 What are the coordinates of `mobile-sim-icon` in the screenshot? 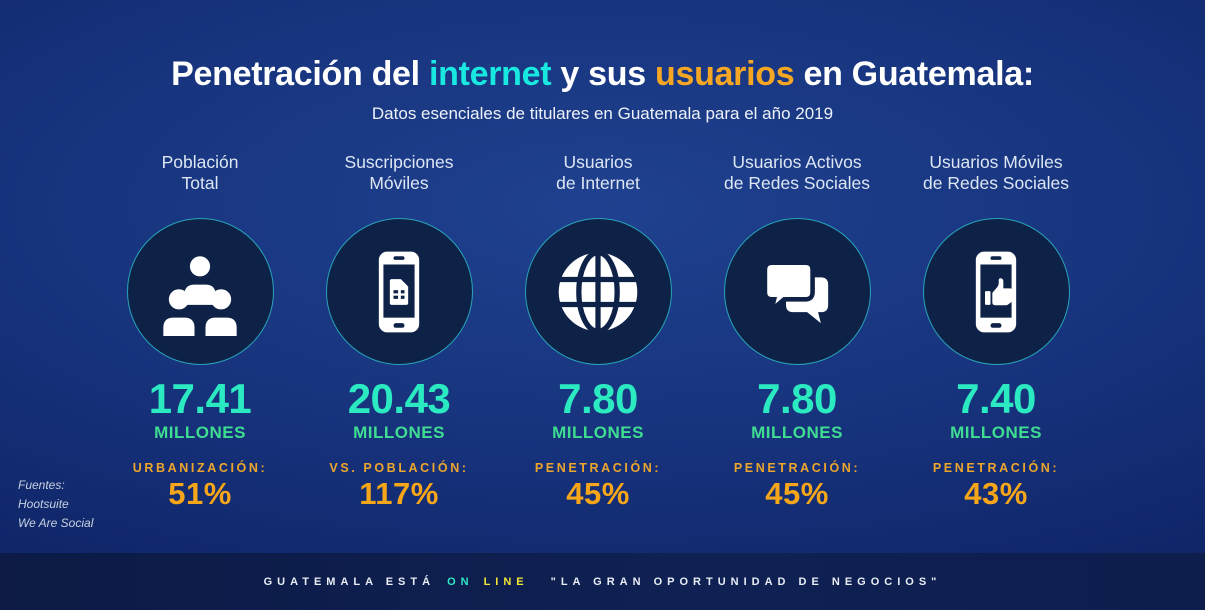 It's located at (399, 292).